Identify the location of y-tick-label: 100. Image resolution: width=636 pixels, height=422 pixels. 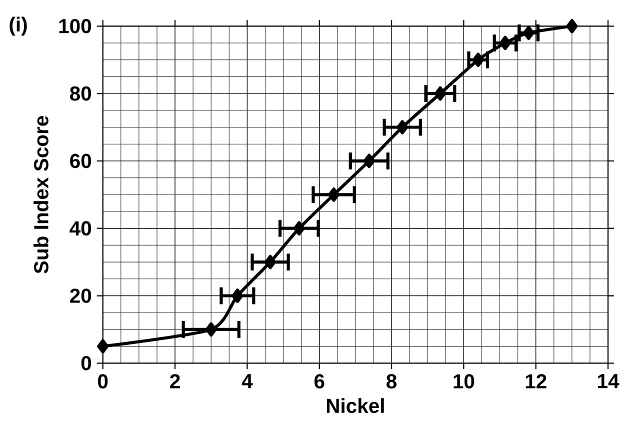
(75, 26).